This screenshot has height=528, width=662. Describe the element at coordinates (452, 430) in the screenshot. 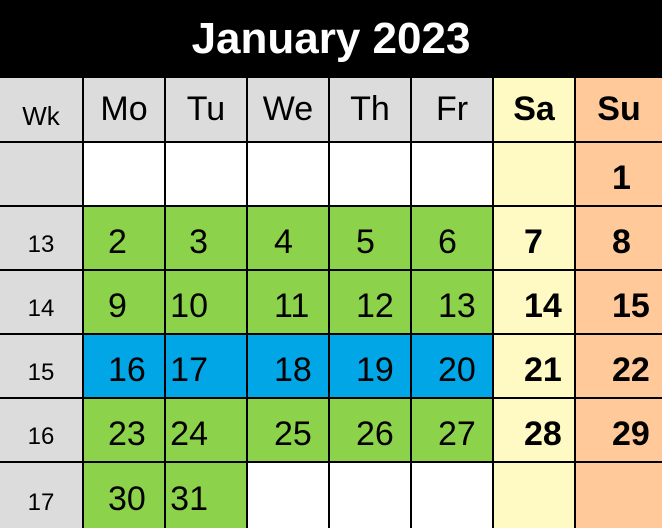

I see `day-cell-friday: 27` at that location.